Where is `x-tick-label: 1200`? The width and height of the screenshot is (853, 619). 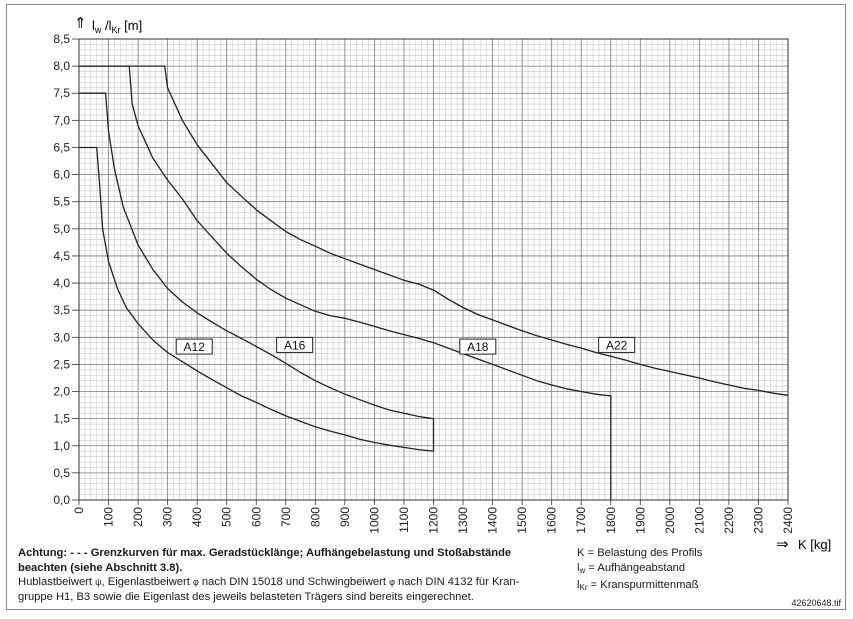
x-tick-label: 1200 is located at coordinates (434, 520).